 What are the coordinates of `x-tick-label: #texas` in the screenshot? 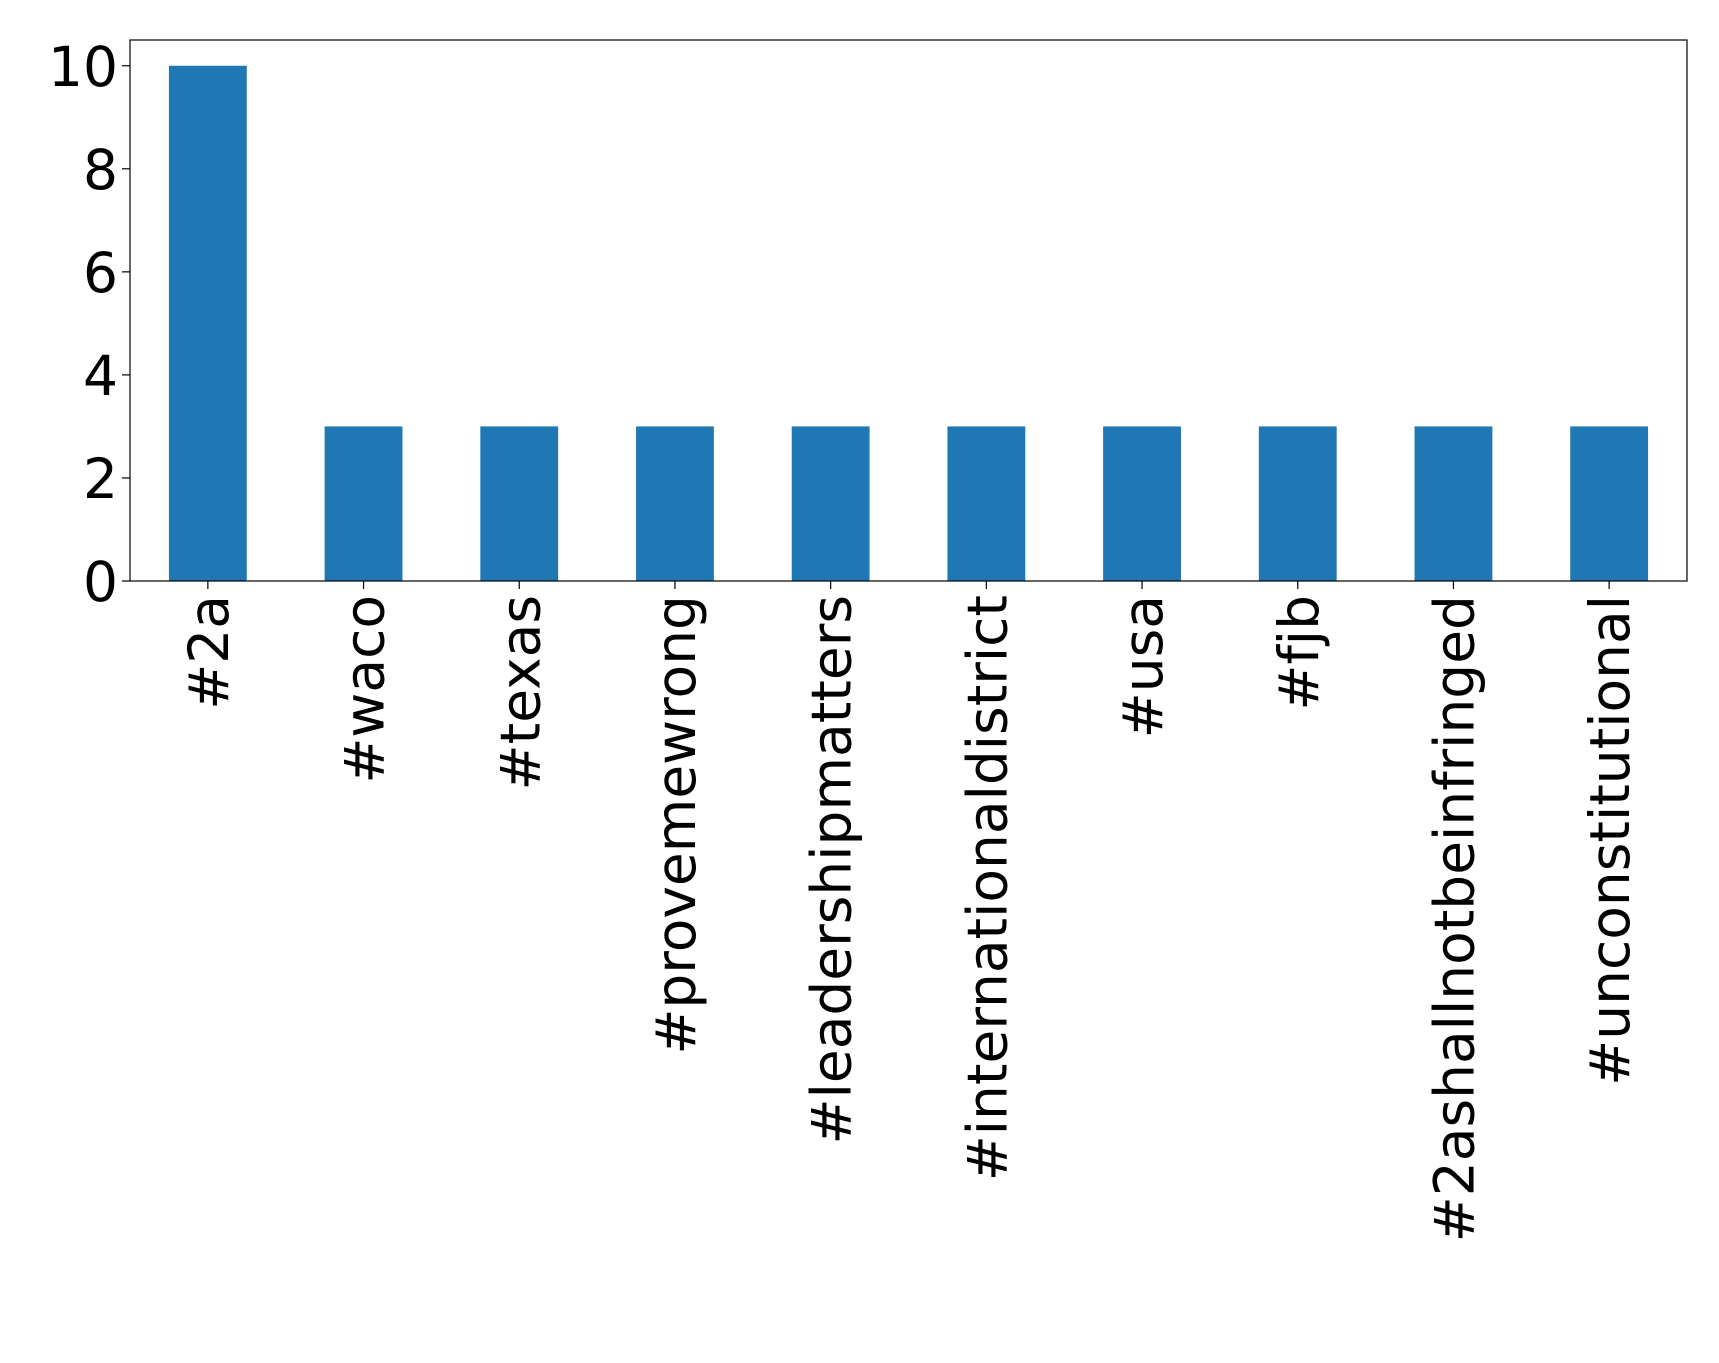 It's located at (520, 692).